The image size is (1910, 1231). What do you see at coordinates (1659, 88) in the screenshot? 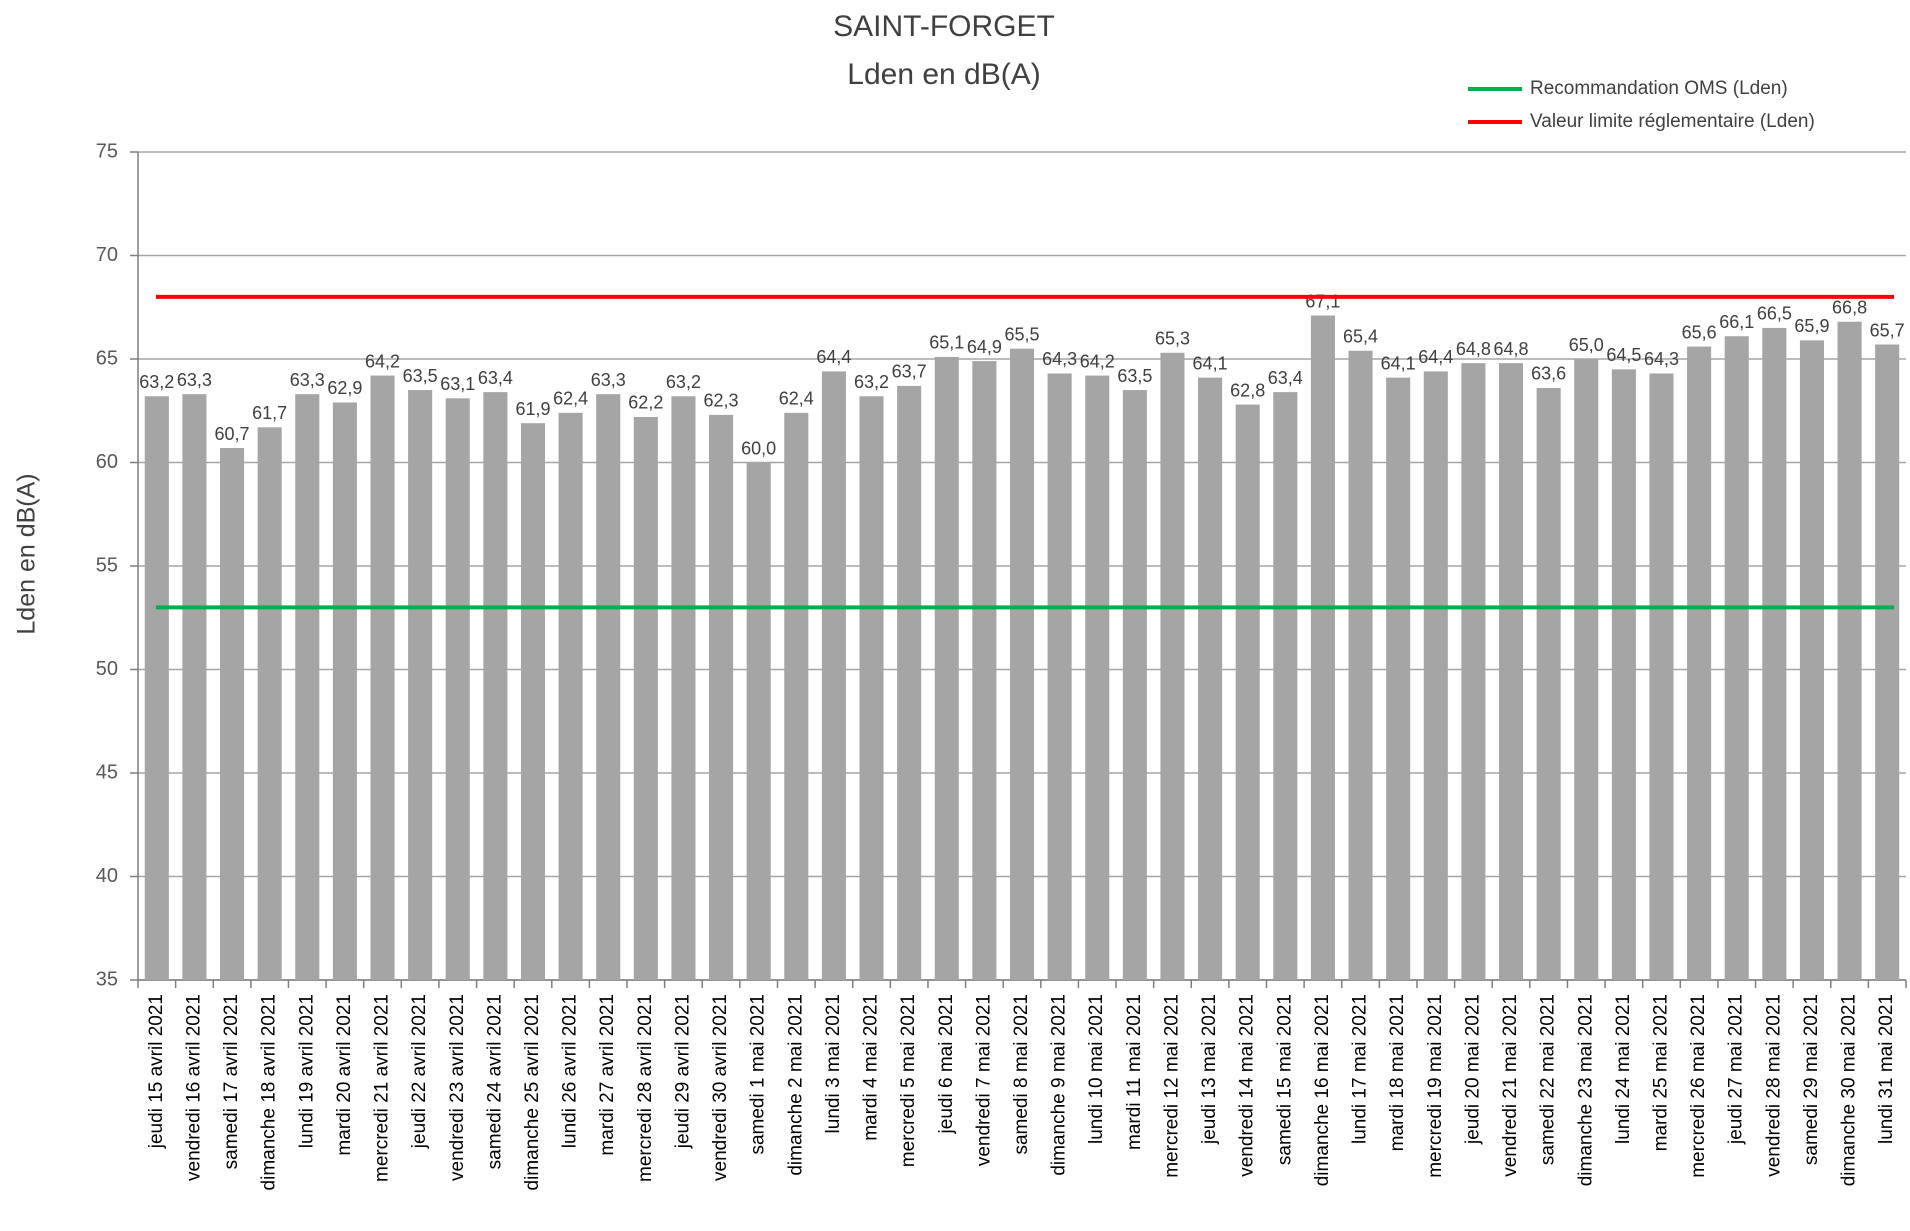
I see `legend-label: Recommandation OMS (Lden)` at bounding box center [1659, 88].